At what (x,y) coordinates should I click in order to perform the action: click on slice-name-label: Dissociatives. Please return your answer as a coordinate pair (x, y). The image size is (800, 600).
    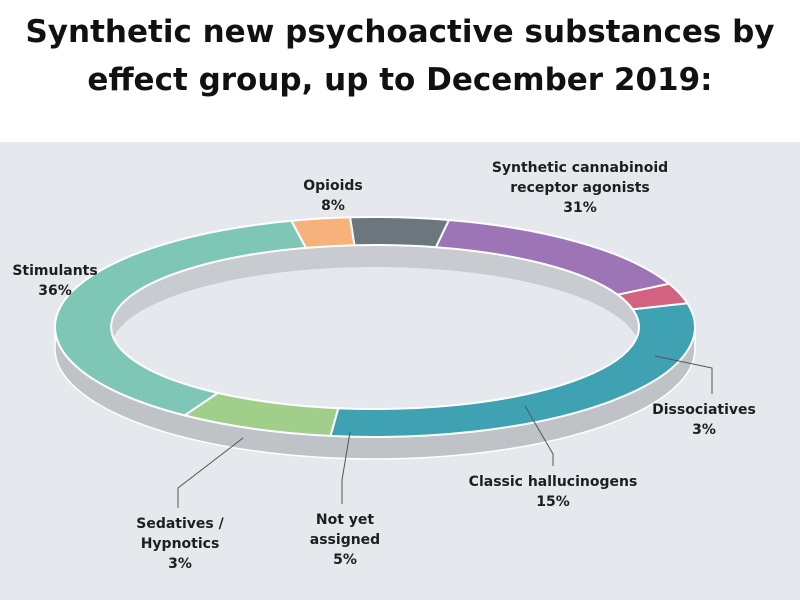
    Looking at the image, I should click on (704, 410).